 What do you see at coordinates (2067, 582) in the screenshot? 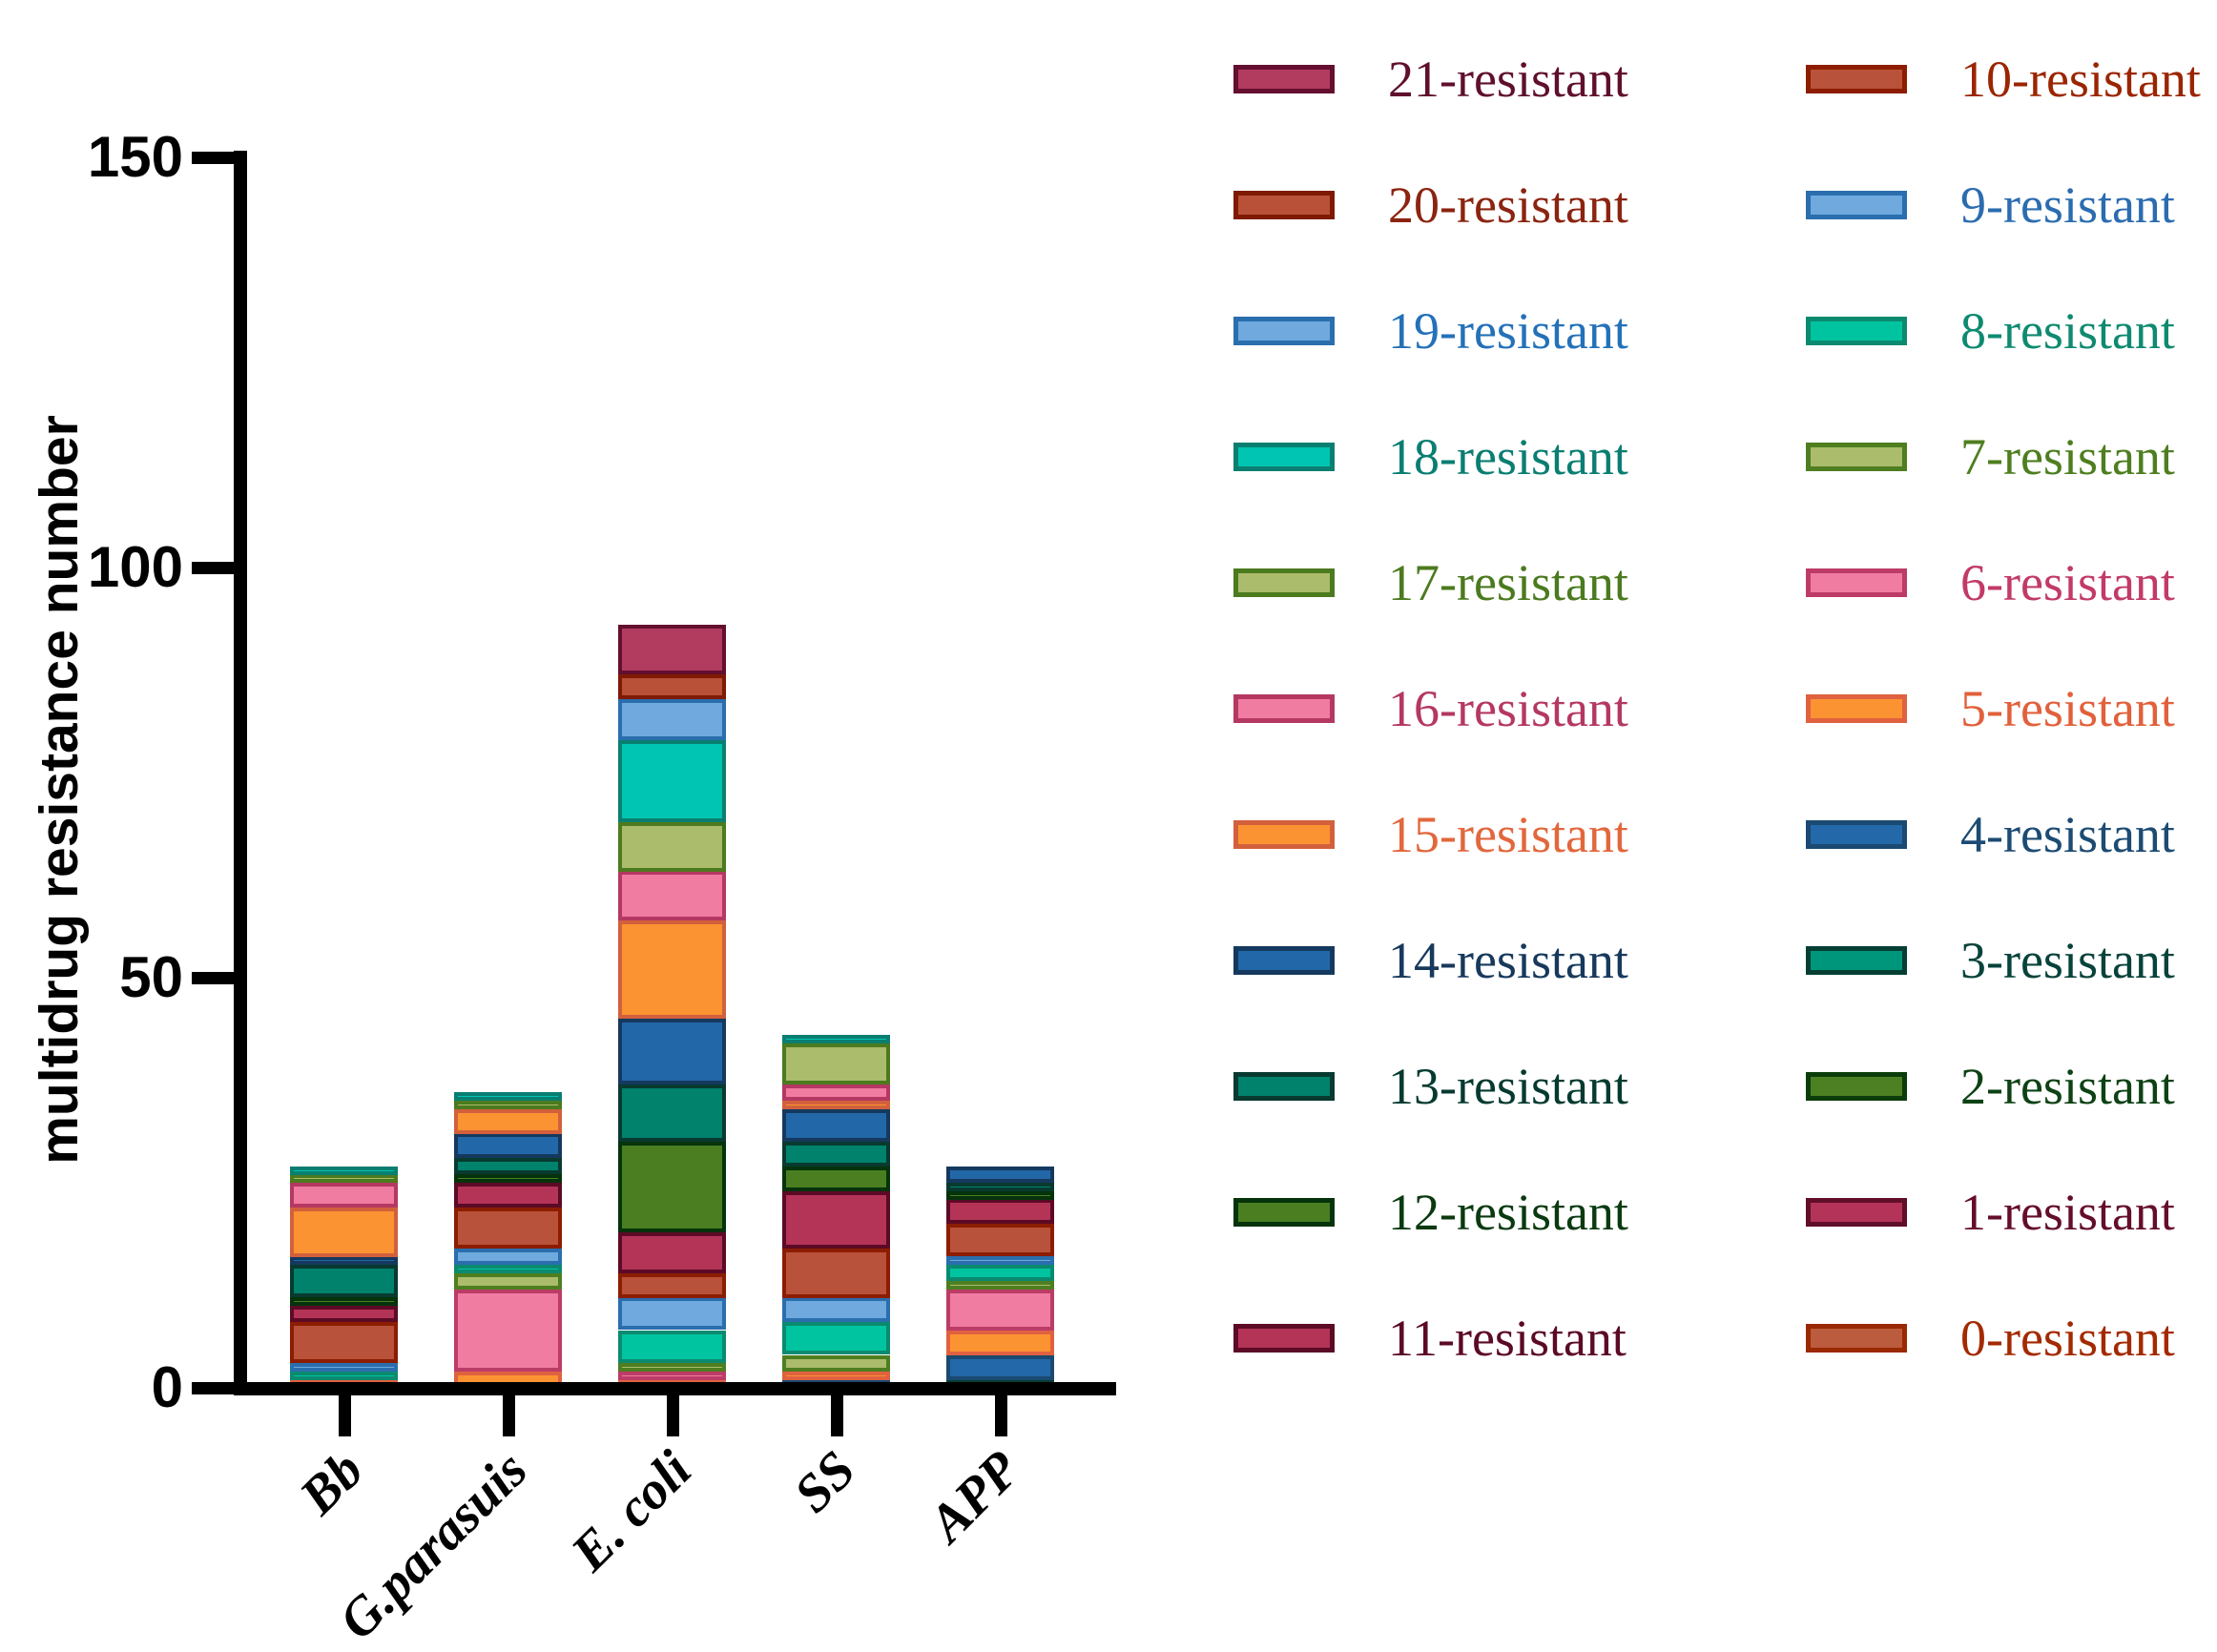
I see `legend-label: 6-resistant` at bounding box center [2067, 582].